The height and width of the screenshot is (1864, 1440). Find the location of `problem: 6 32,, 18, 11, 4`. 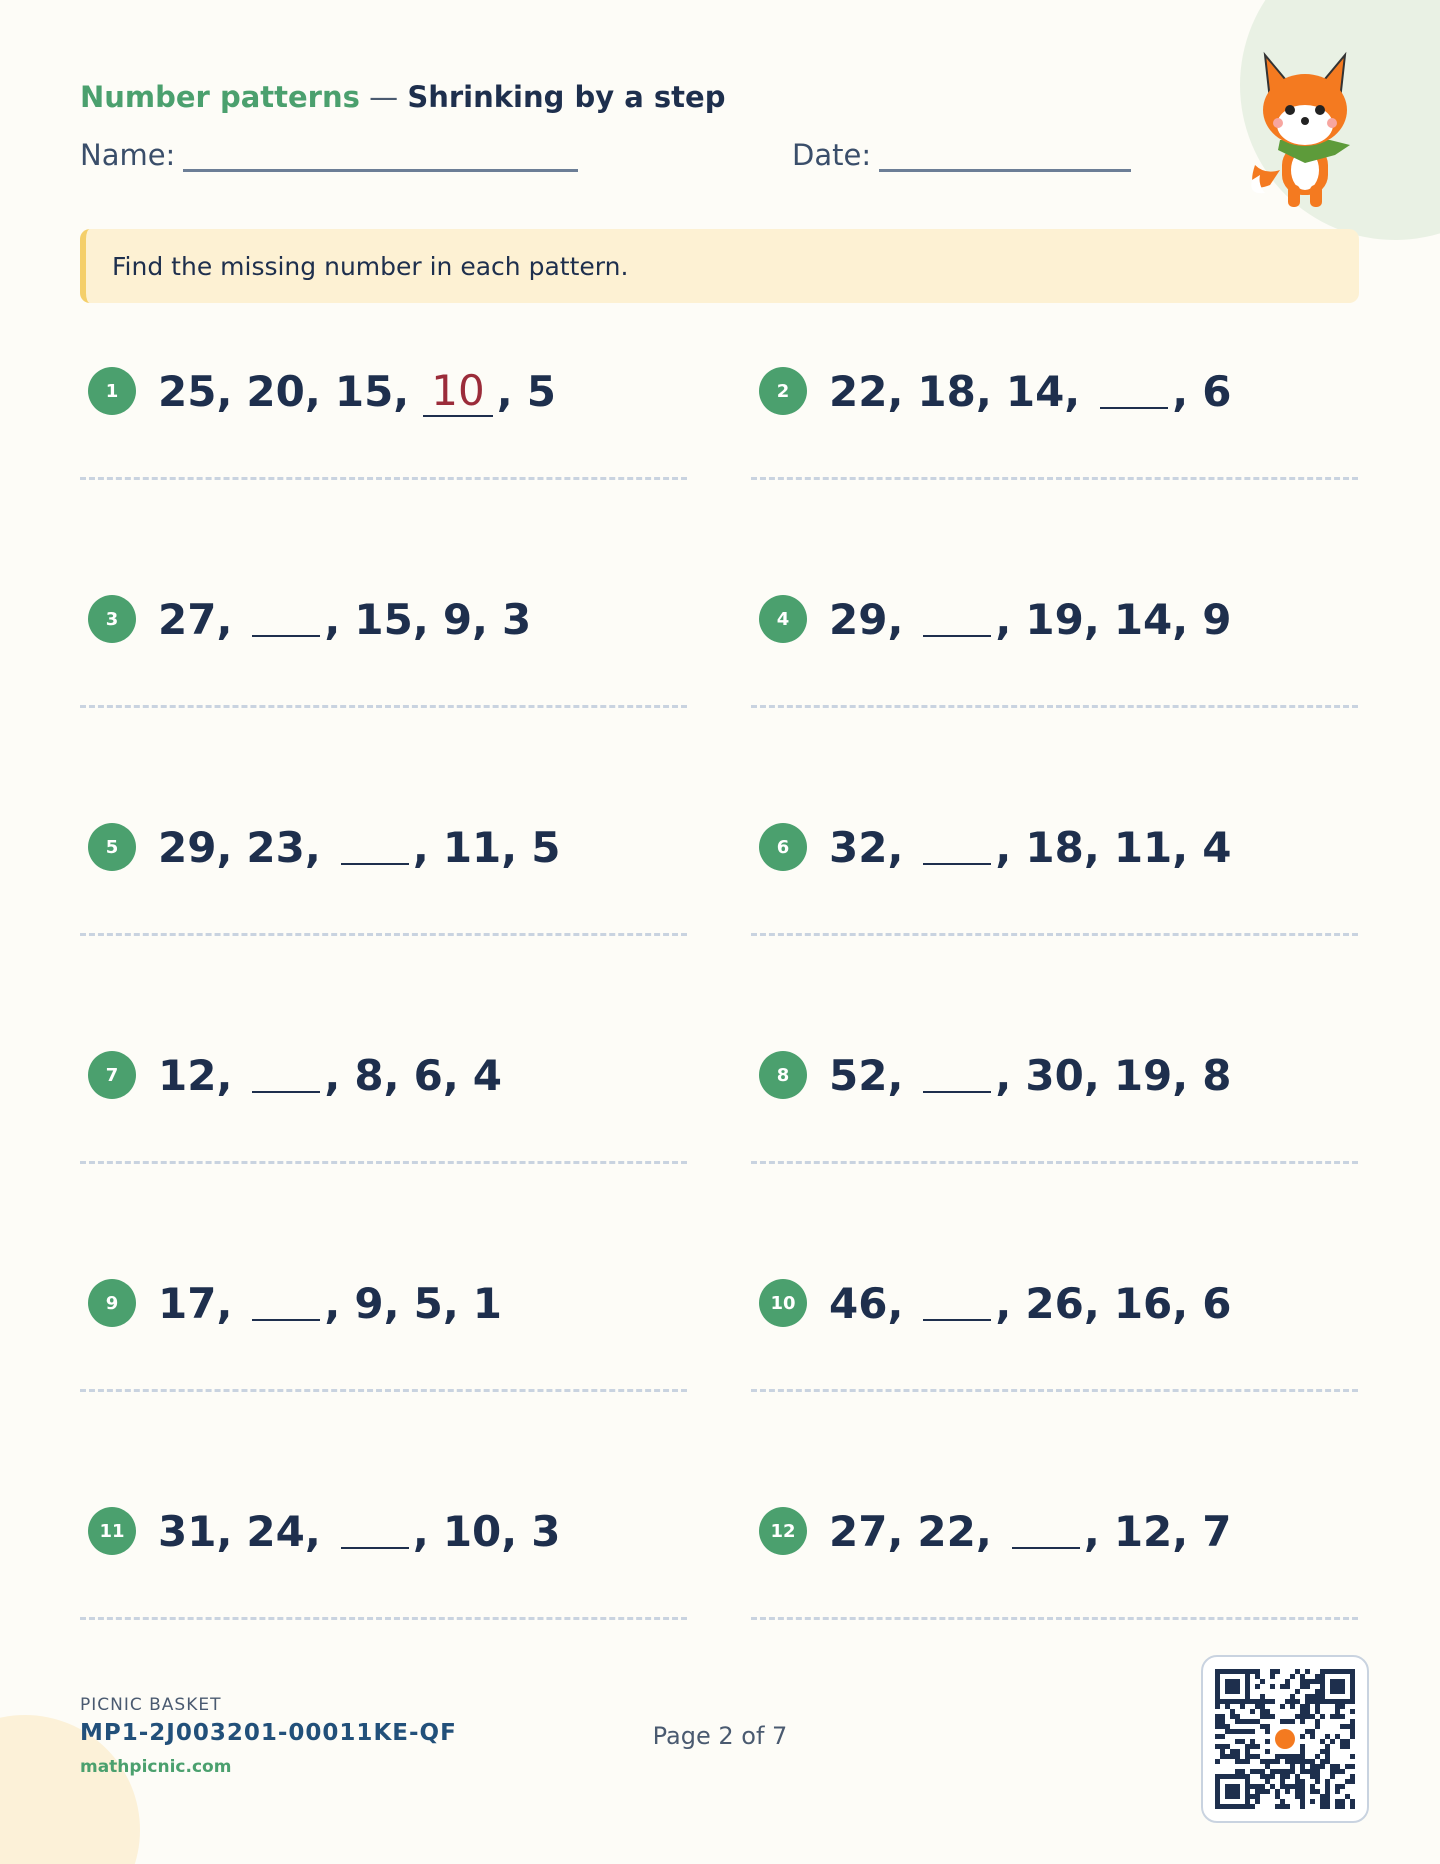

problem: 6 32,, 18, 11, 4 is located at coordinates (991, 847).